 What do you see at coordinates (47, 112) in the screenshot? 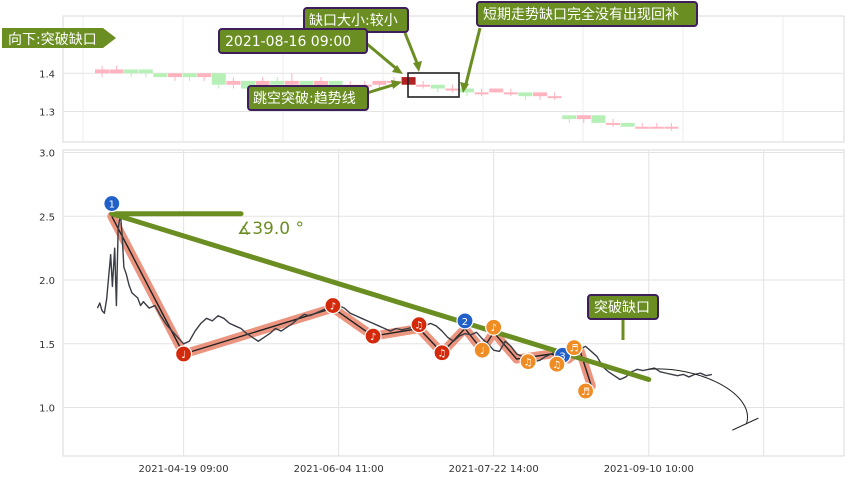
I see `top-y-tick-label: 1.3` at bounding box center [47, 112].